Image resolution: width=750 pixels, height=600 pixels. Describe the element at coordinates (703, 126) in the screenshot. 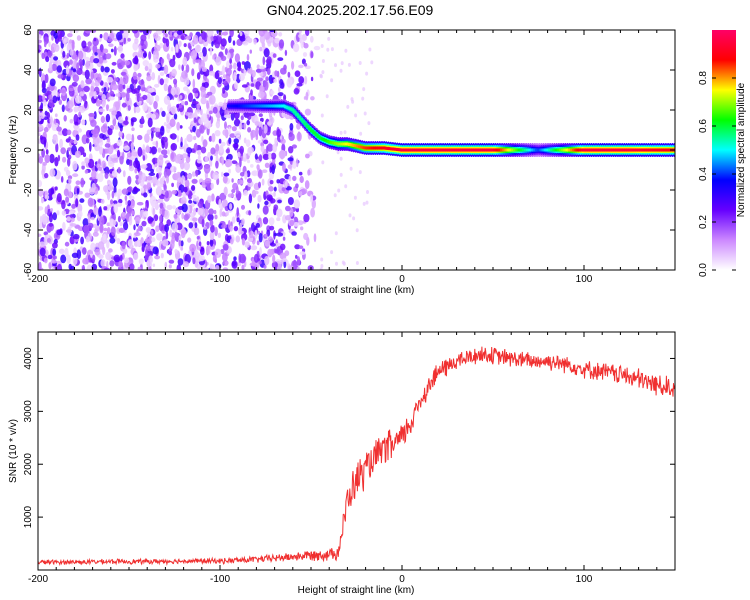

I see `colorbar-tick-label: 0.6` at that location.